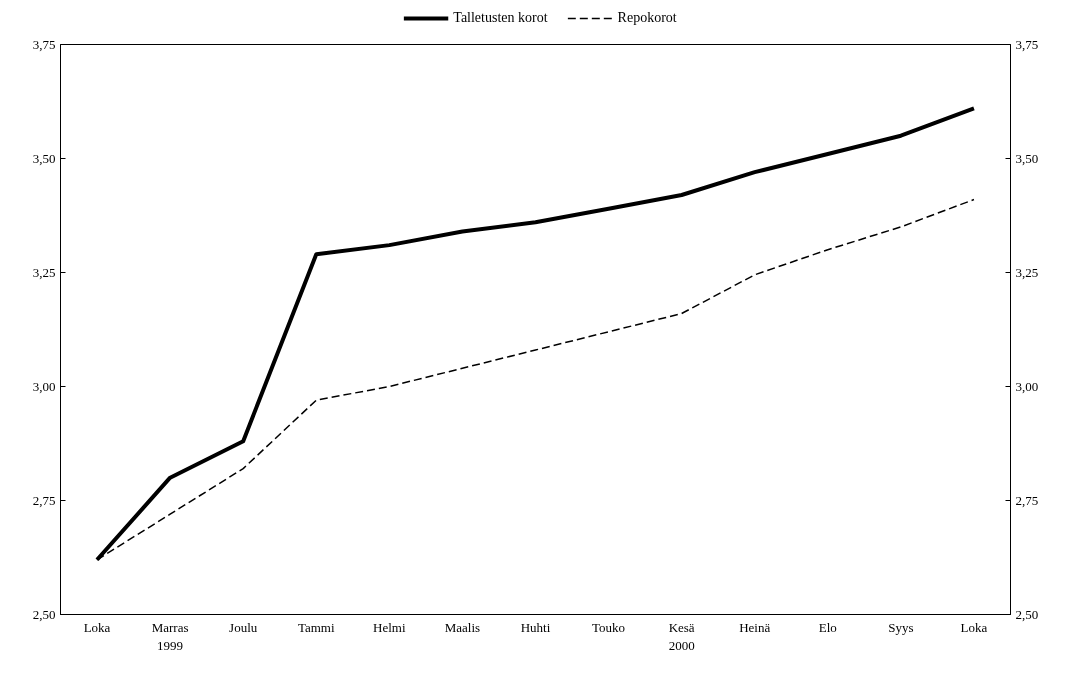 The image size is (1087, 687). What do you see at coordinates (1027, 386) in the screenshot?
I see `y2-tick-label: 3,00` at bounding box center [1027, 386].